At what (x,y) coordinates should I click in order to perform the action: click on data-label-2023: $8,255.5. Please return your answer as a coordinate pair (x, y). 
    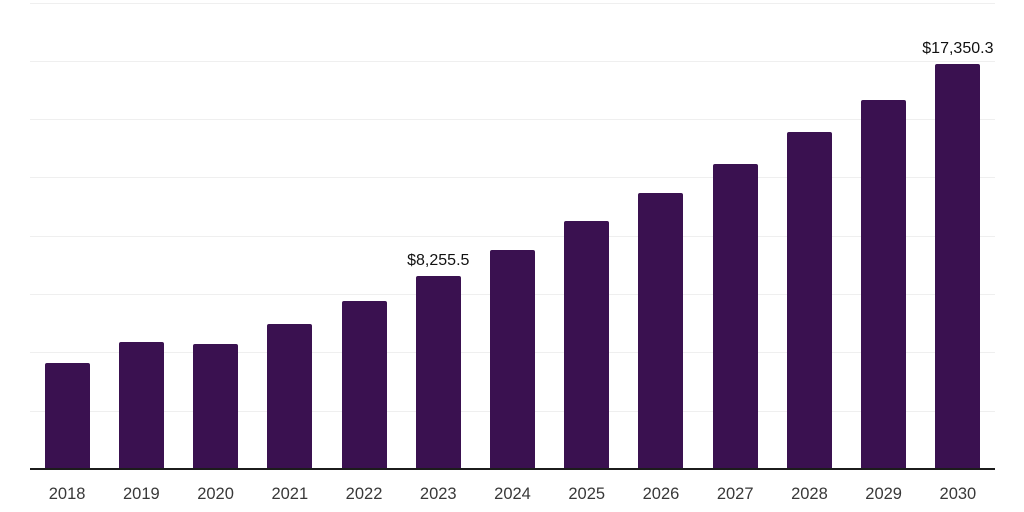
    Looking at the image, I should click on (438, 261).